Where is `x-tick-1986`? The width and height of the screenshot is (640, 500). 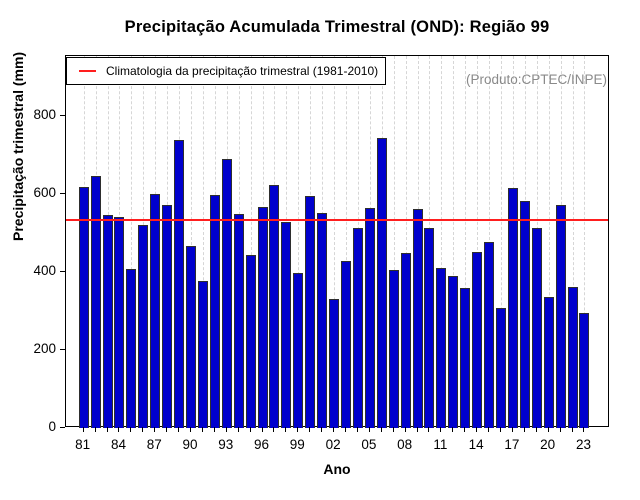
x-tick-1986 is located at coordinates (143, 429).